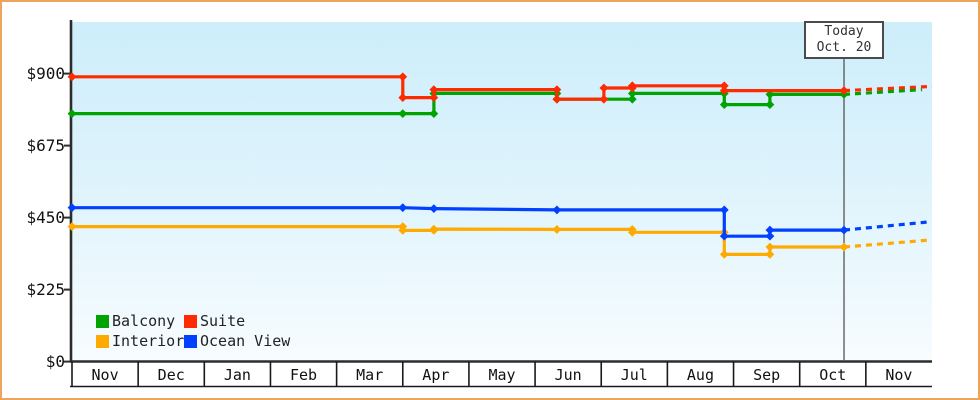 The image size is (980, 400). I want to click on legend-item-interior: Interior, so click(140, 341).